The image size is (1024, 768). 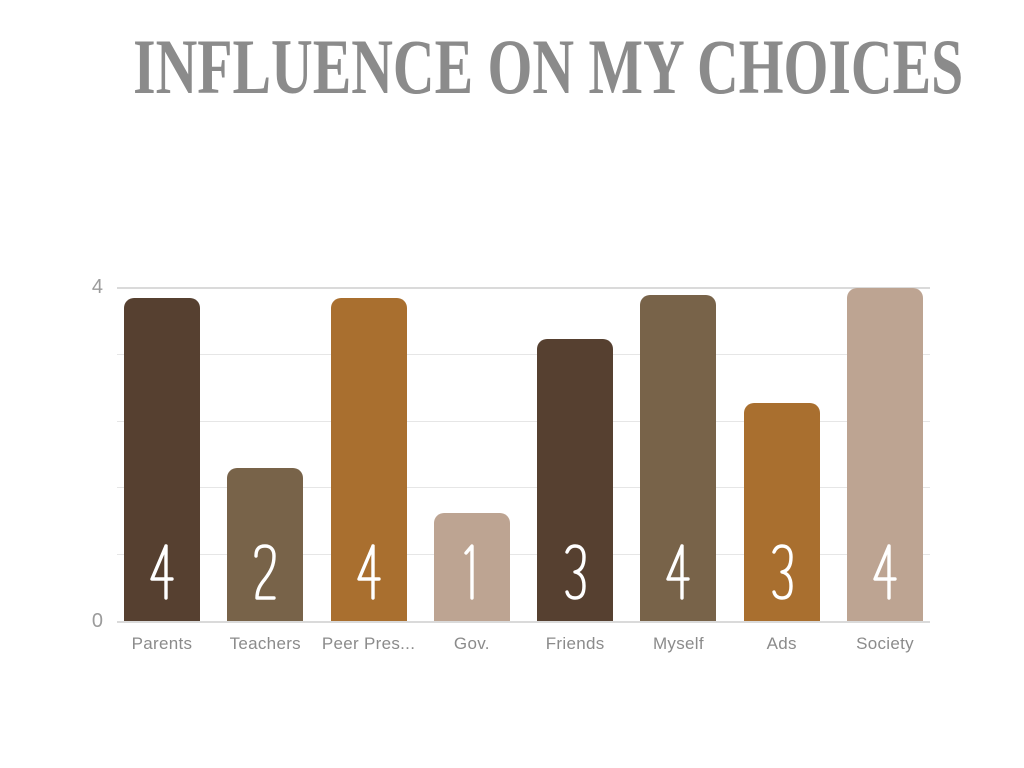 What do you see at coordinates (471, 643) in the screenshot?
I see `category-label-gov: Gov.` at bounding box center [471, 643].